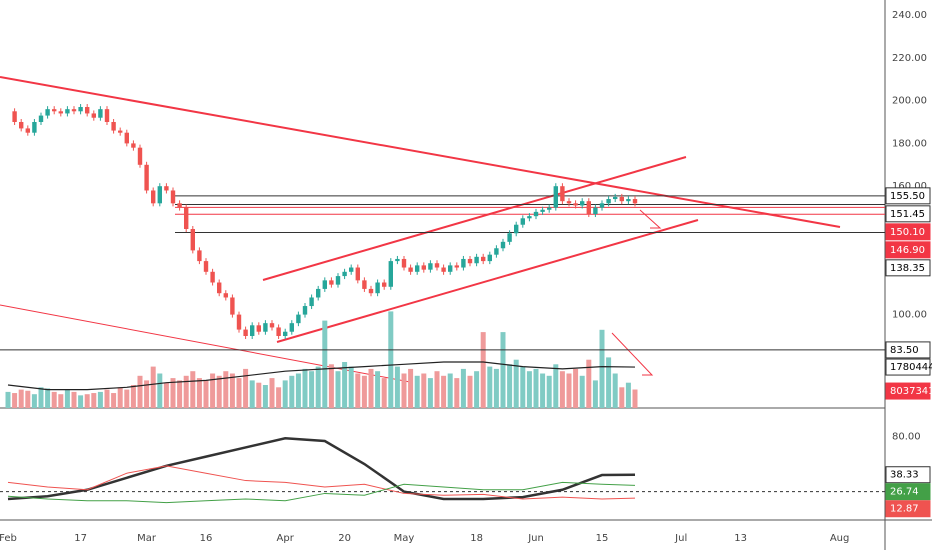  Describe the element at coordinates (740, 538) in the screenshot. I see `x-tick-label: 13` at that location.